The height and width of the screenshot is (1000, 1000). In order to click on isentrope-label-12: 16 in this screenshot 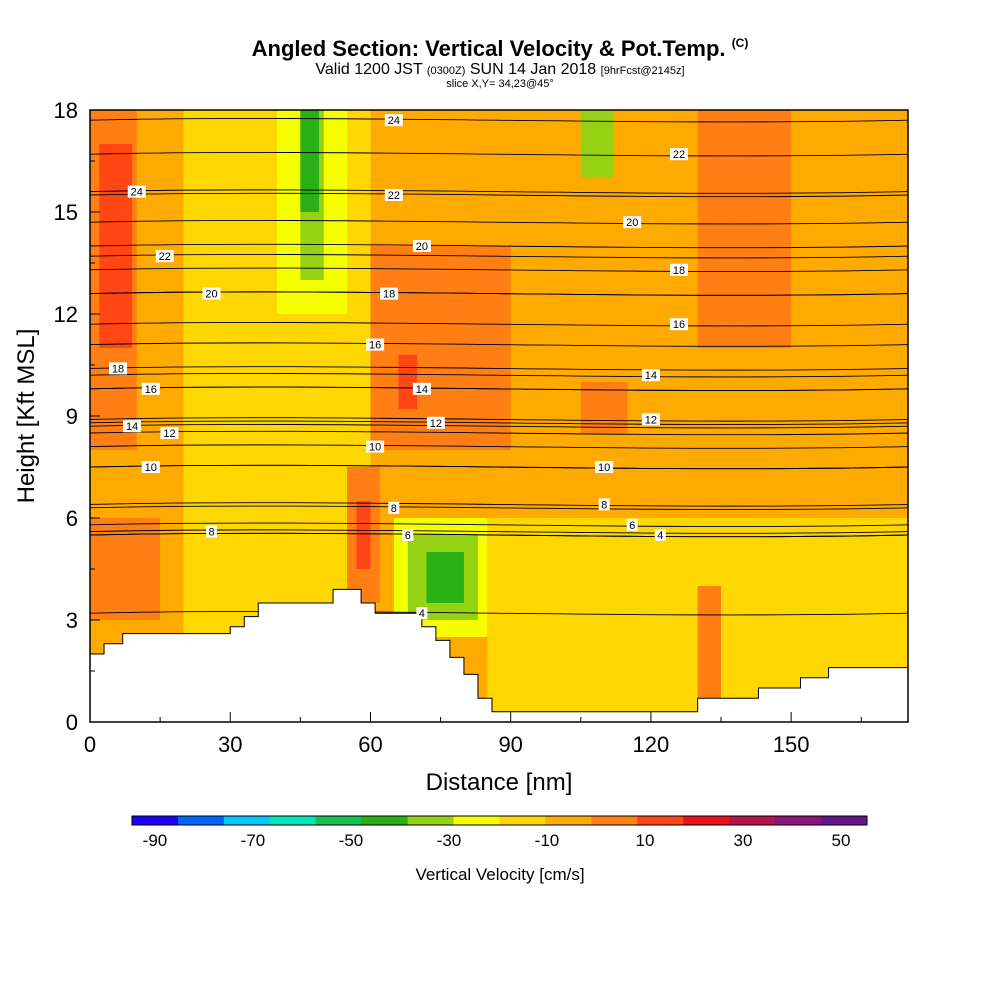, I will do `click(151, 390)`.